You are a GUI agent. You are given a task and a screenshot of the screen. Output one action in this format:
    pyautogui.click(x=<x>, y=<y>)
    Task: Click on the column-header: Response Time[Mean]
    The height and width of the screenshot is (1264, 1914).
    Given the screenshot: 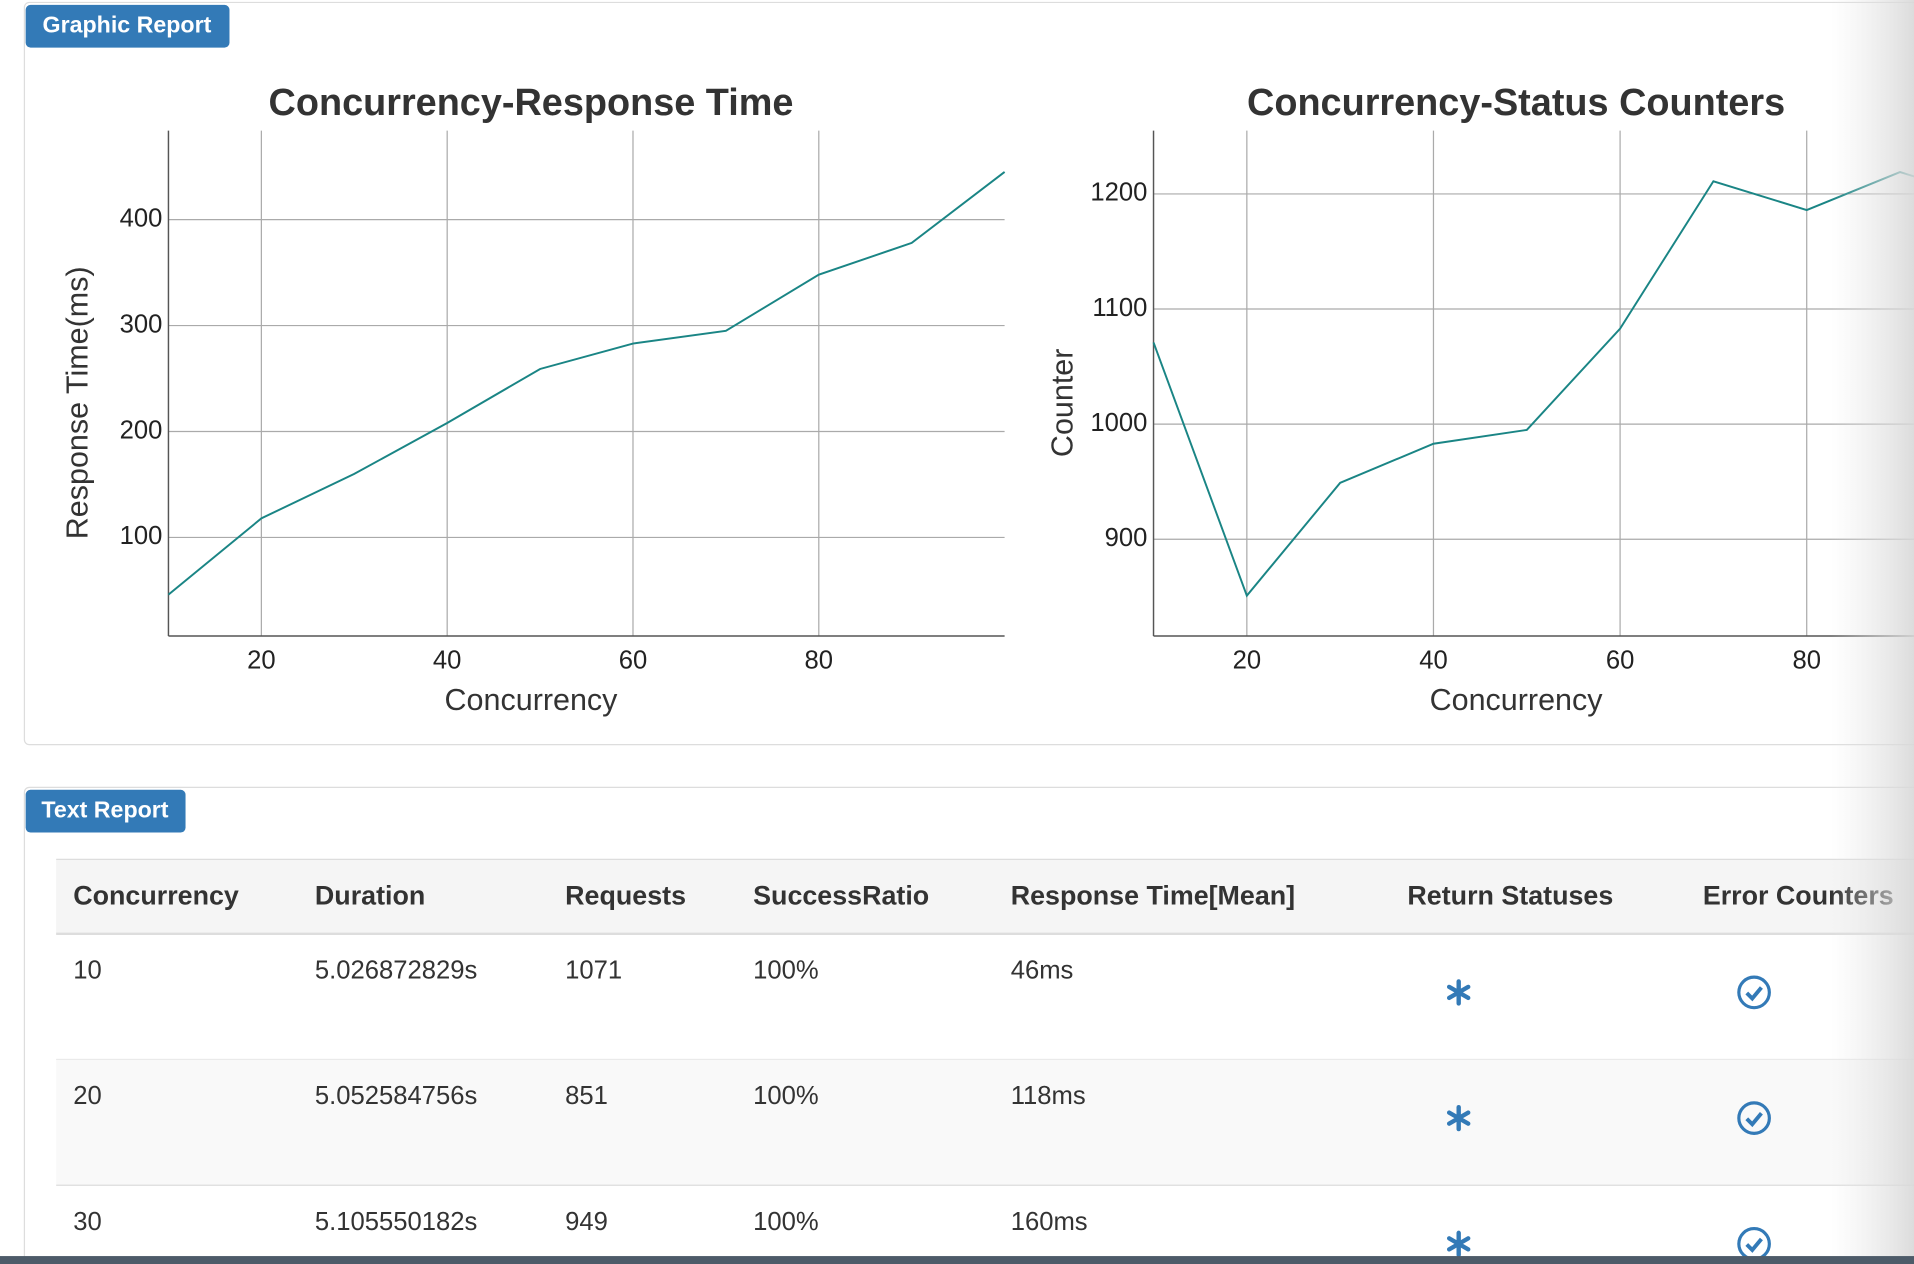 What is the action you would take?
    pyautogui.click(x=1153, y=895)
    